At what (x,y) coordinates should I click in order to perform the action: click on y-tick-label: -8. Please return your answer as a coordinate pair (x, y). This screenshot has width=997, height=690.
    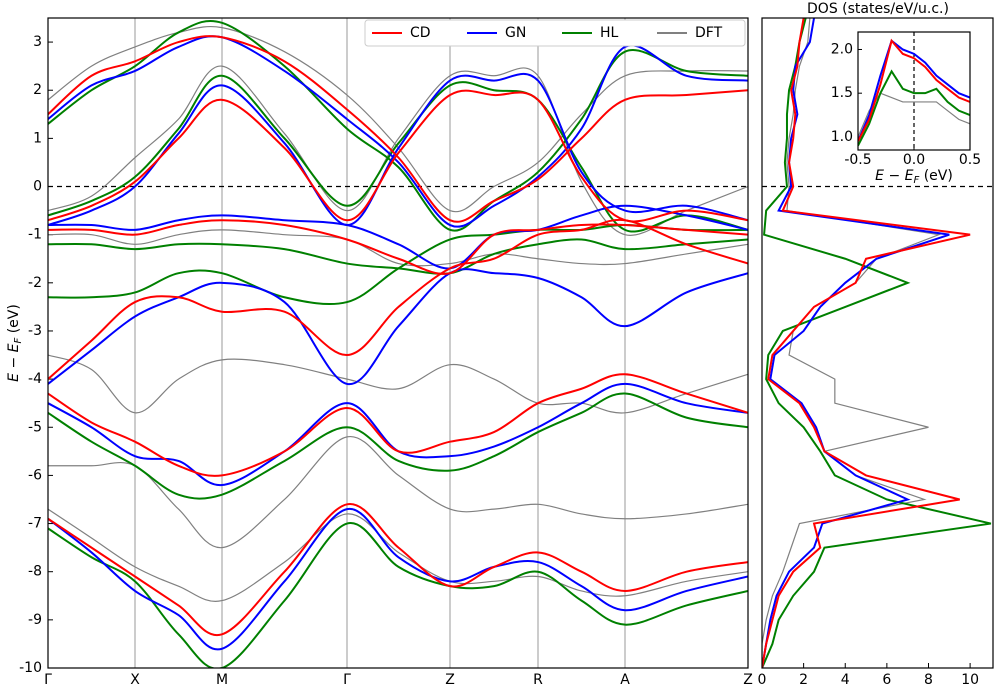
    Looking at the image, I should click on (35, 572).